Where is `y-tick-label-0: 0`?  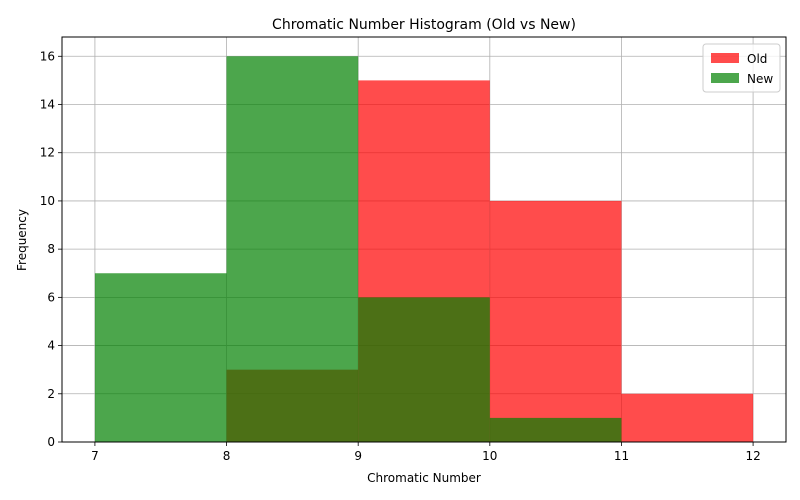 y-tick-label-0: 0 is located at coordinates (51, 442).